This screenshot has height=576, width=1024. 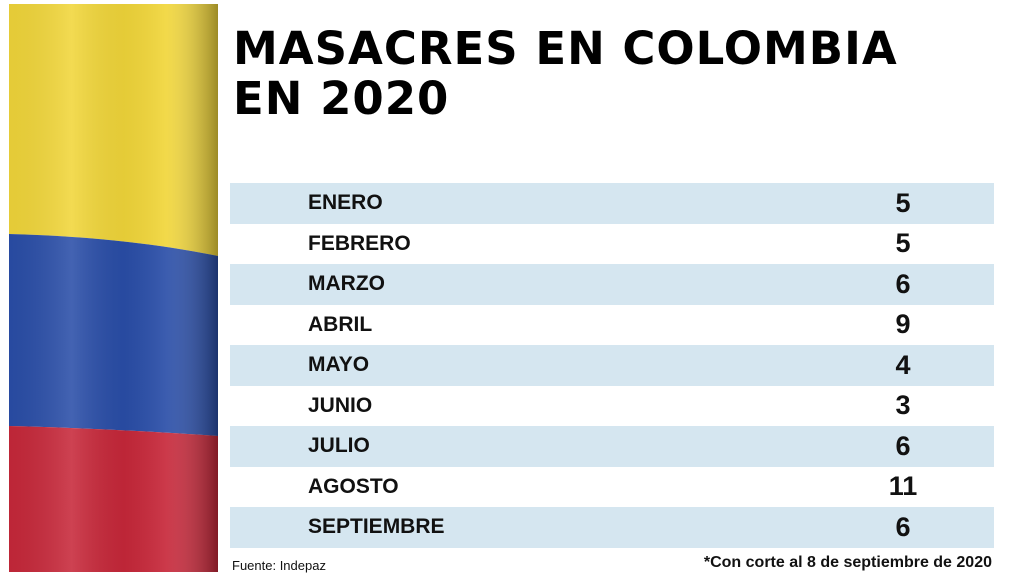 I want to click on month-label: ABRIL, so click(x=340, y=324).